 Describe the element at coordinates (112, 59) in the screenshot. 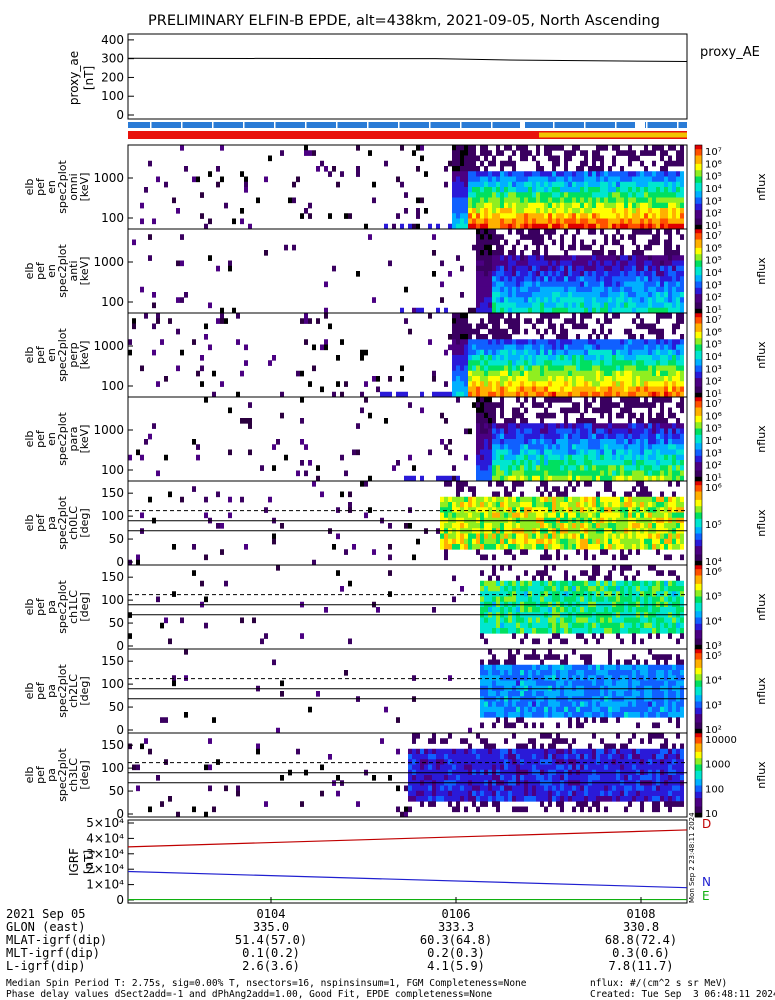

I see `proxy-ae-tick-label: 300` at that location.